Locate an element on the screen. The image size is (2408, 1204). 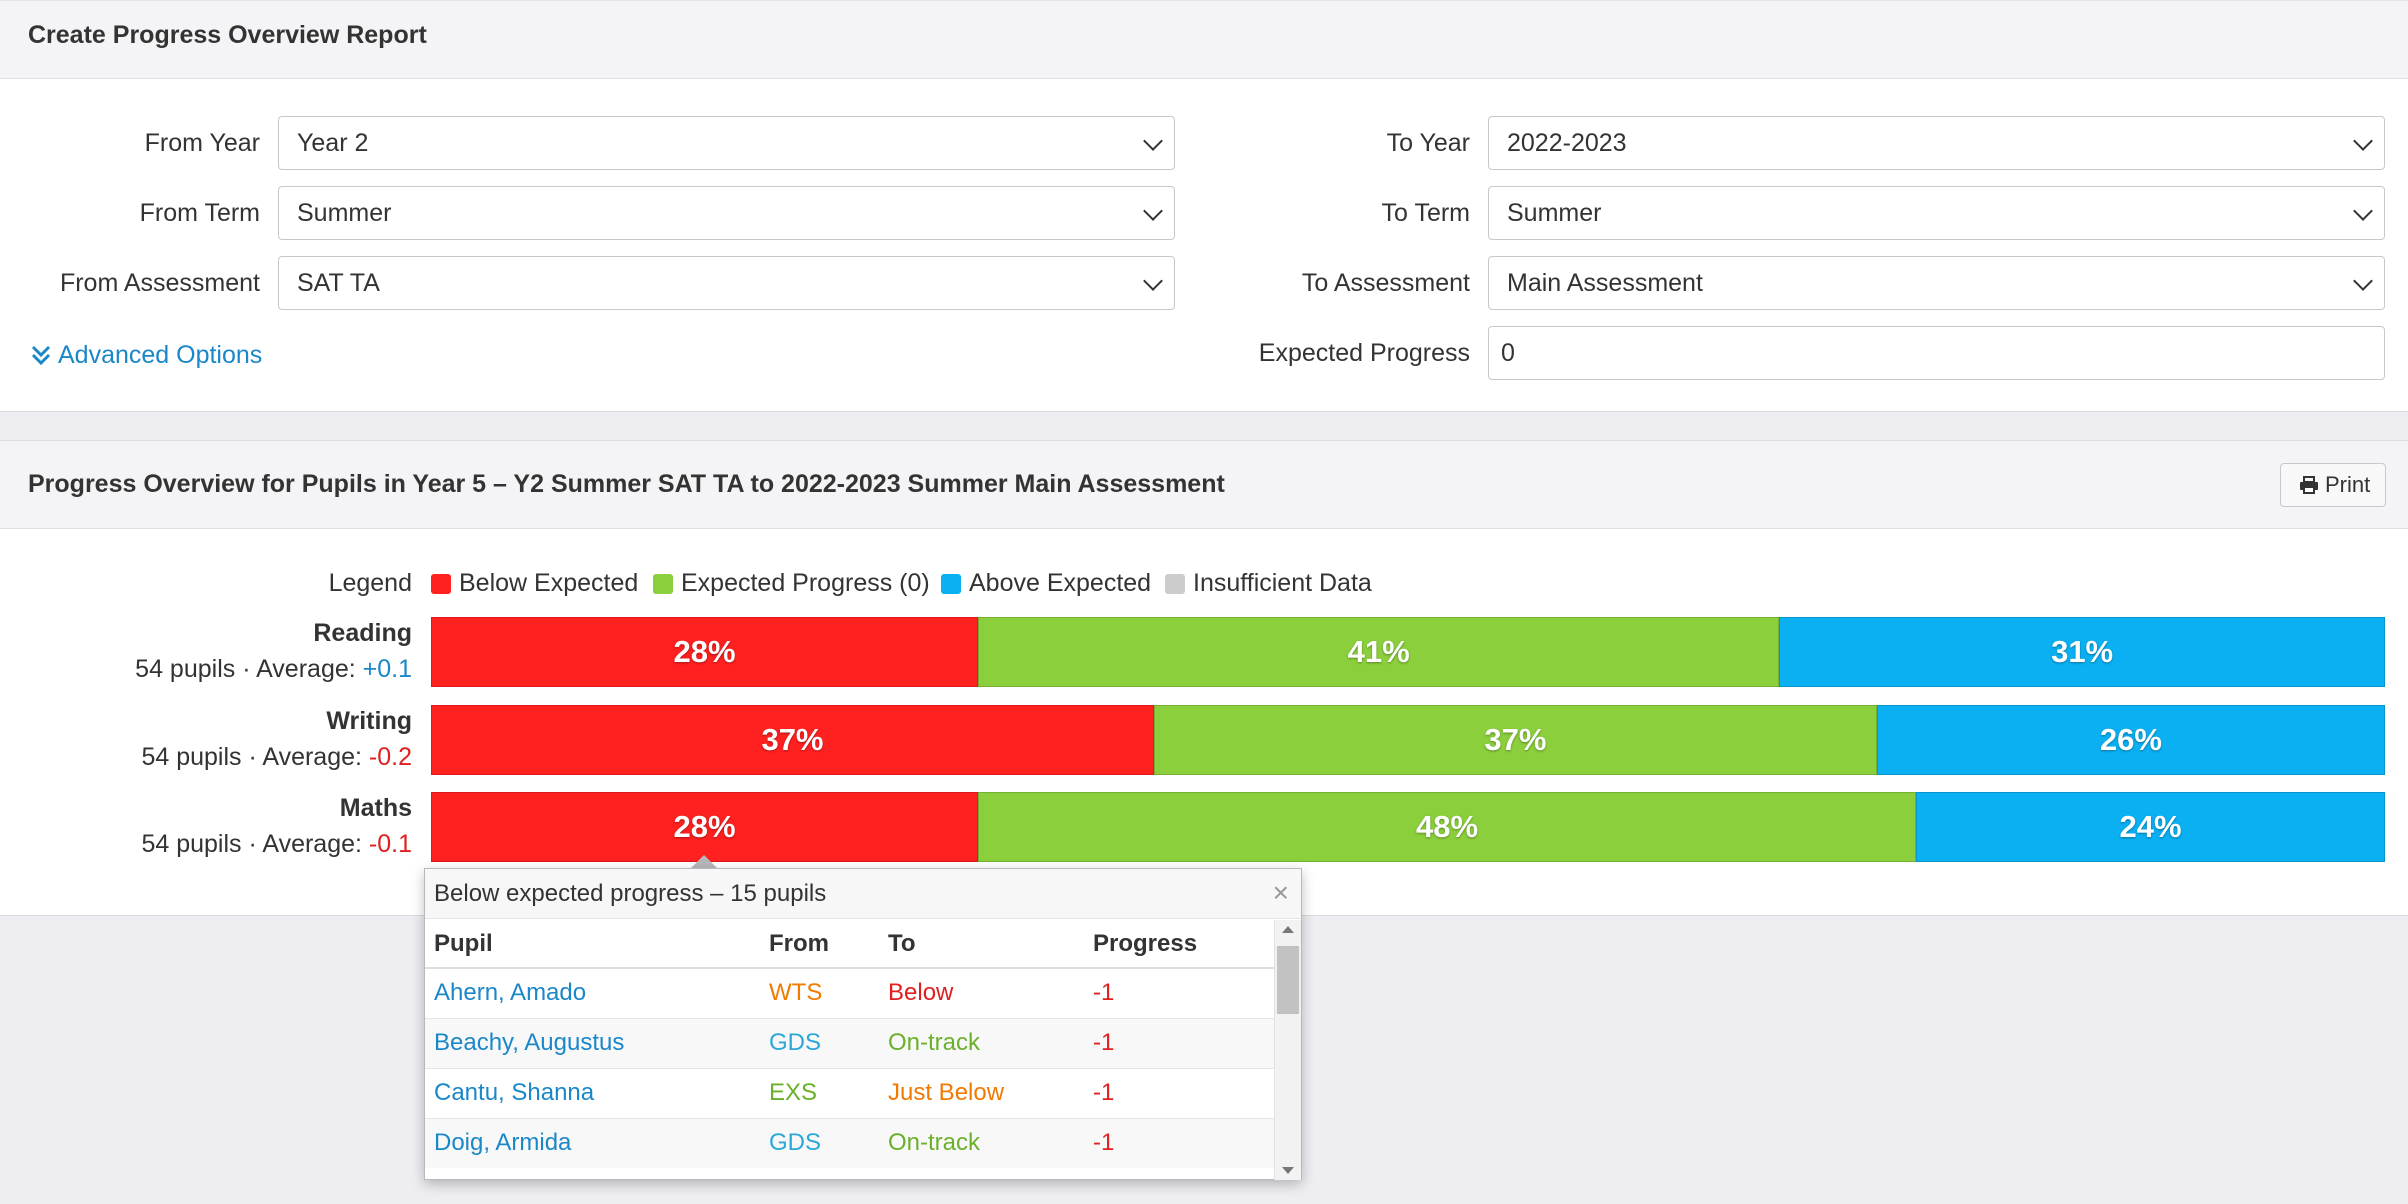
close-icon: × is located at coordinates (1280, 892).